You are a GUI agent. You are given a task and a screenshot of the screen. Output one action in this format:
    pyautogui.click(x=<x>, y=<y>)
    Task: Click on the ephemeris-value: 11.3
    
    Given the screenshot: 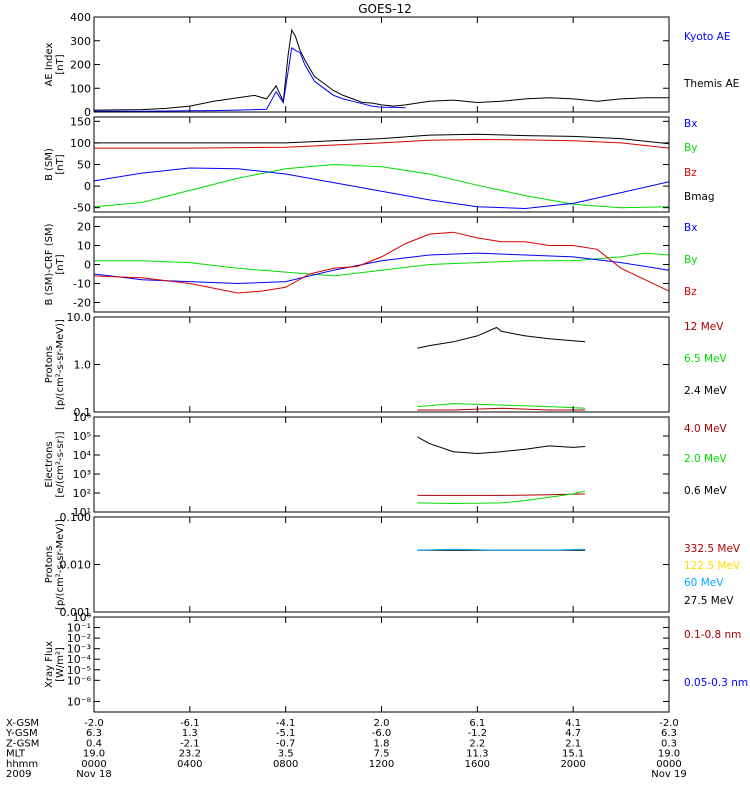 What is the action you would take?
    pyautogui.click(x=477, y=754)
    